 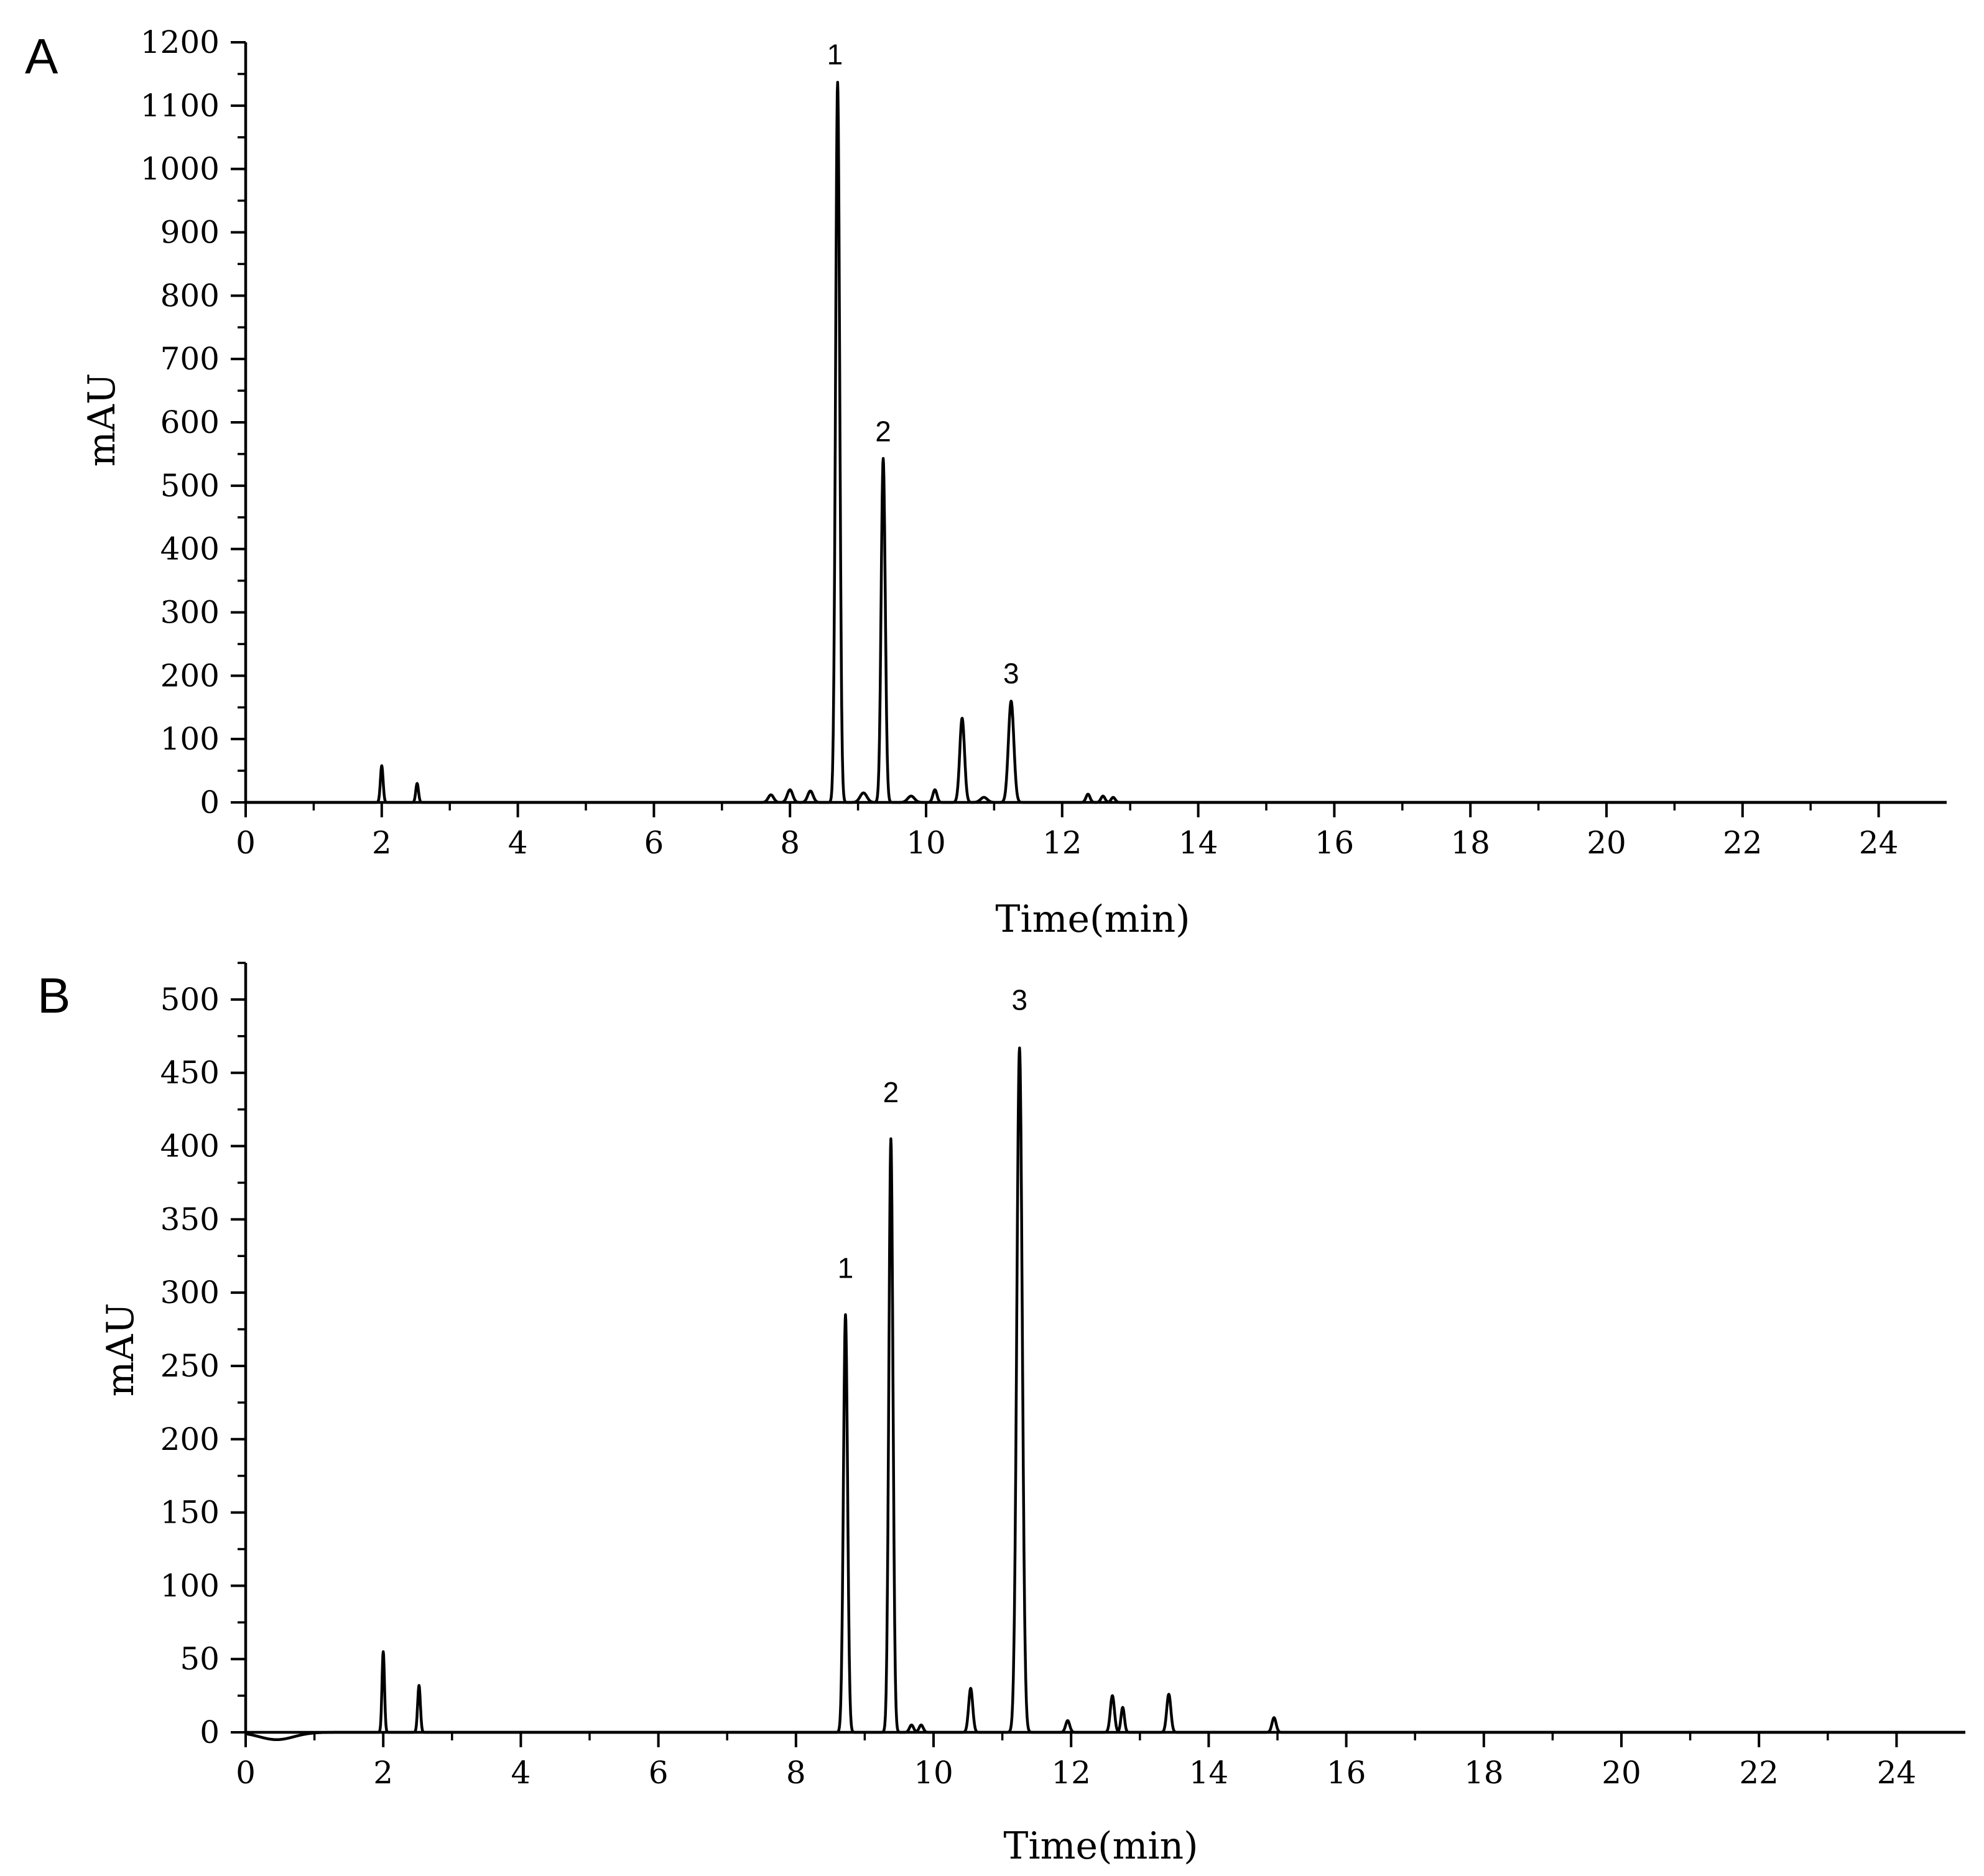 What do you see at coordinates (180, 42) in the screenshot?
I see `y-tick-label: 1200` at bounding box center [180, 42].